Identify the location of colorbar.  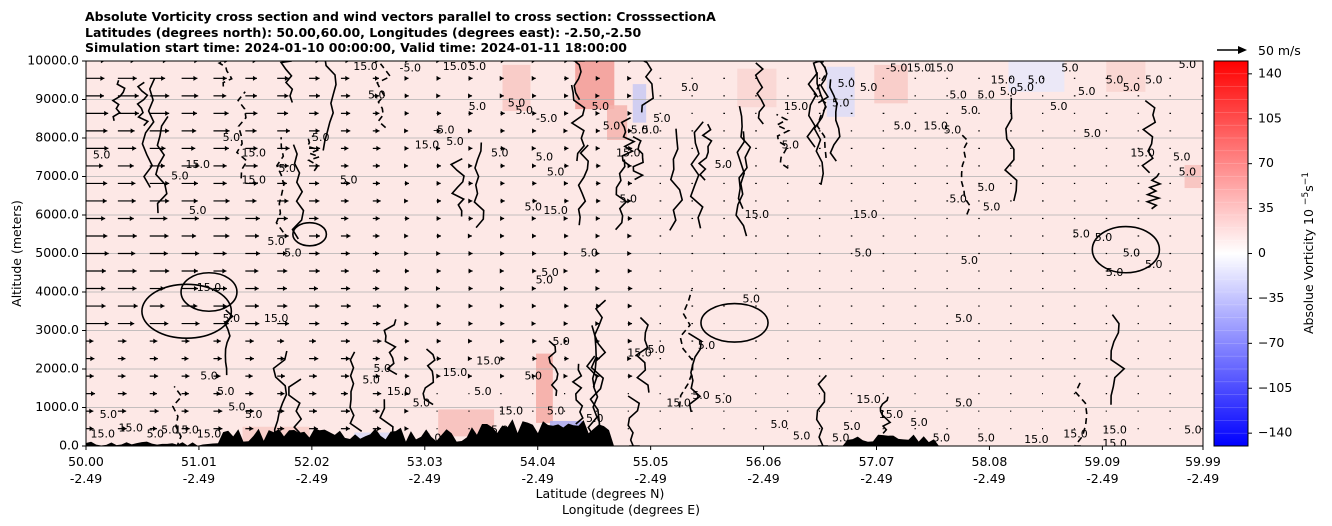
(1231, 253).